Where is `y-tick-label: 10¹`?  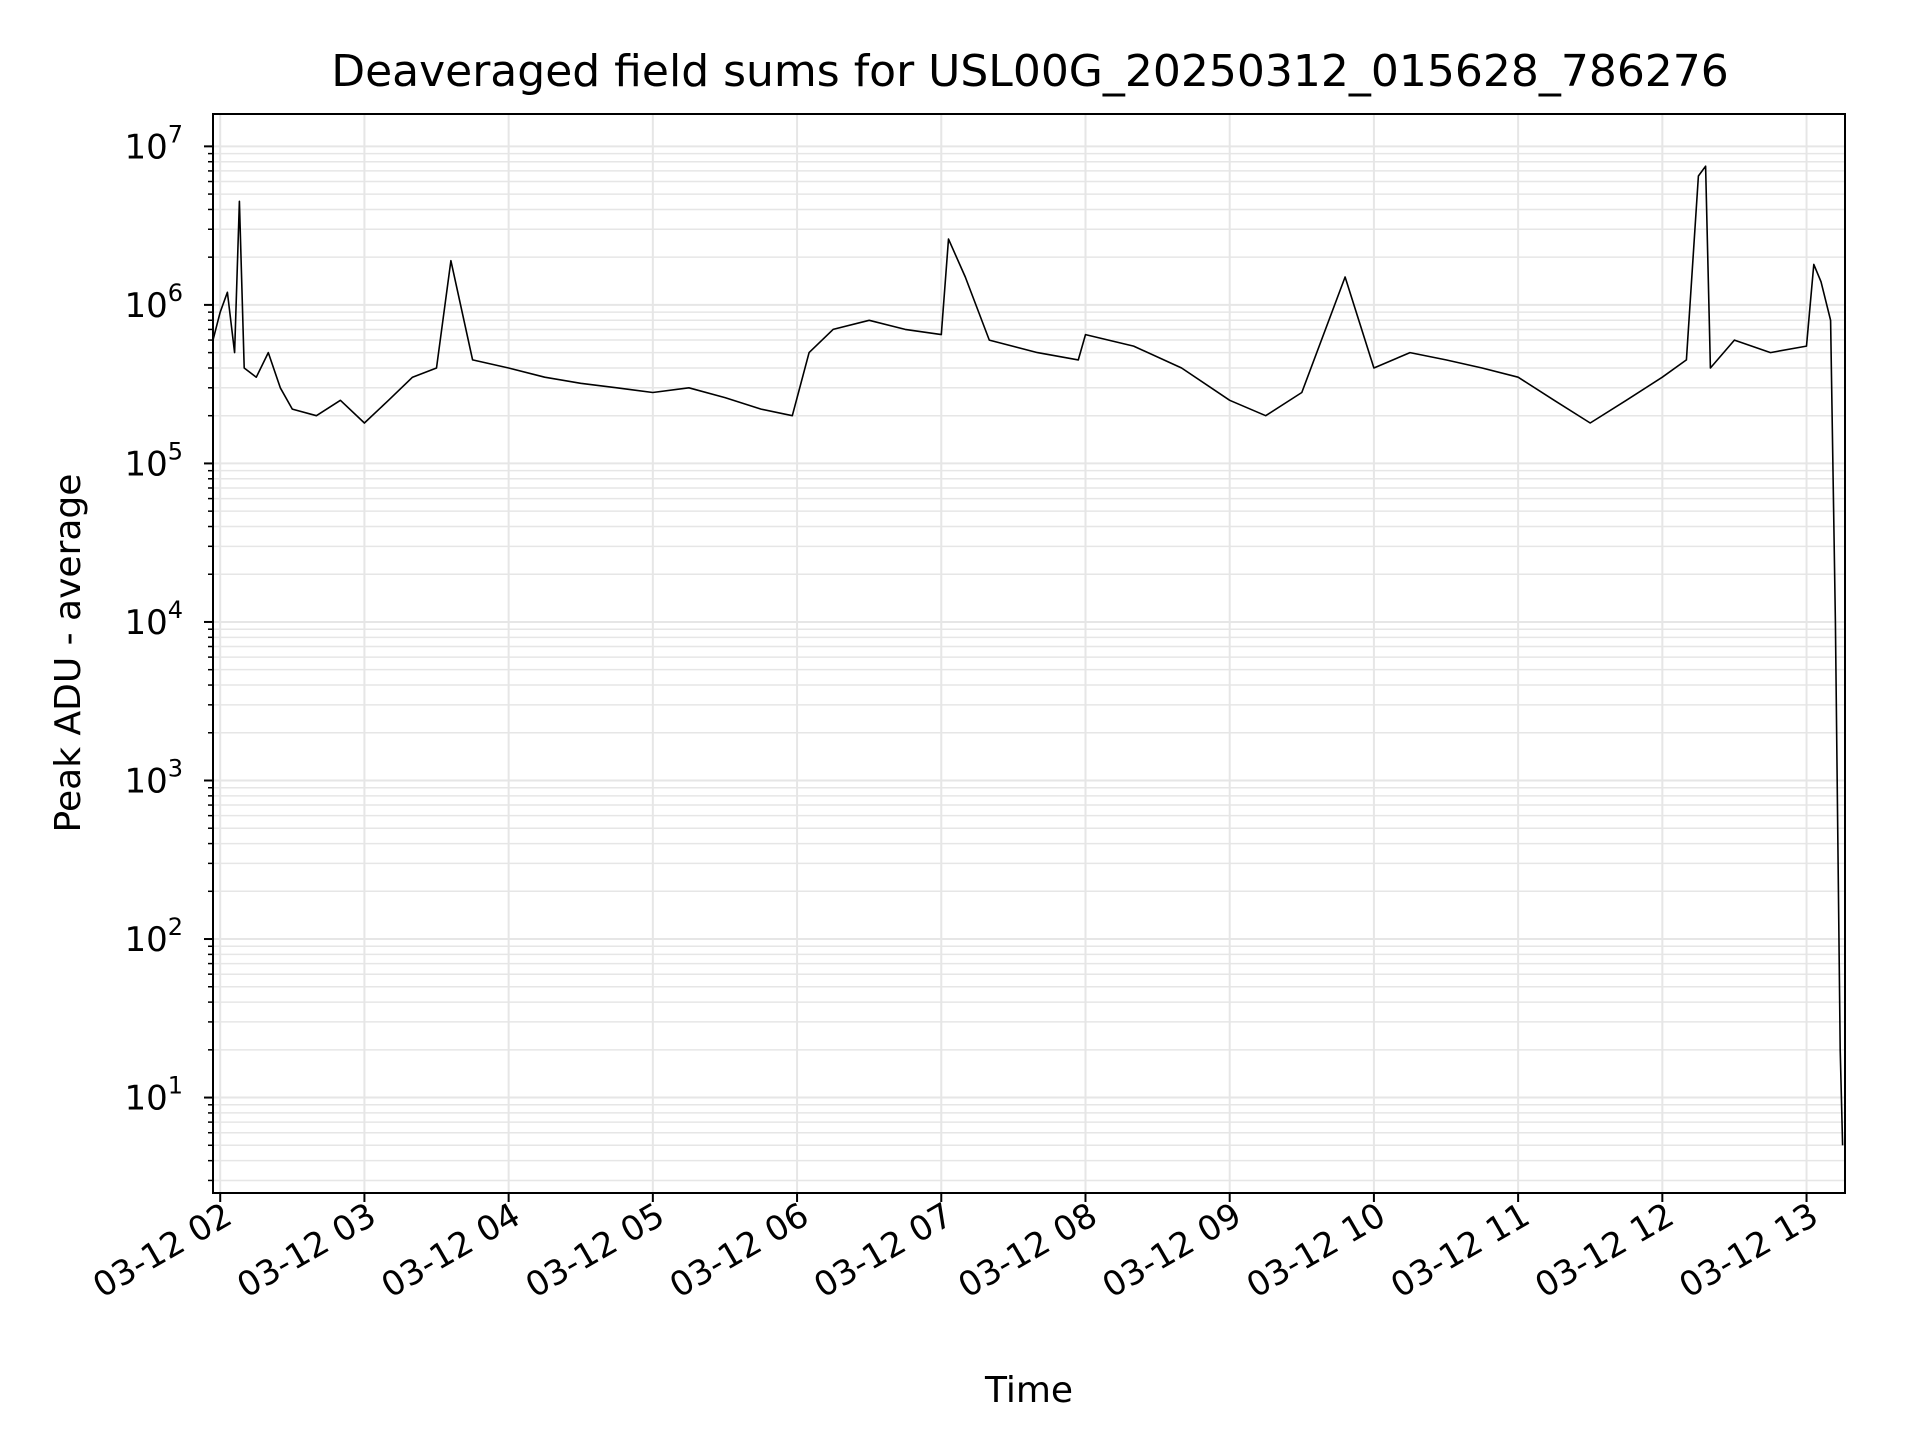
y-tick-label: 10¹ is located at coordinates (153, 1095).